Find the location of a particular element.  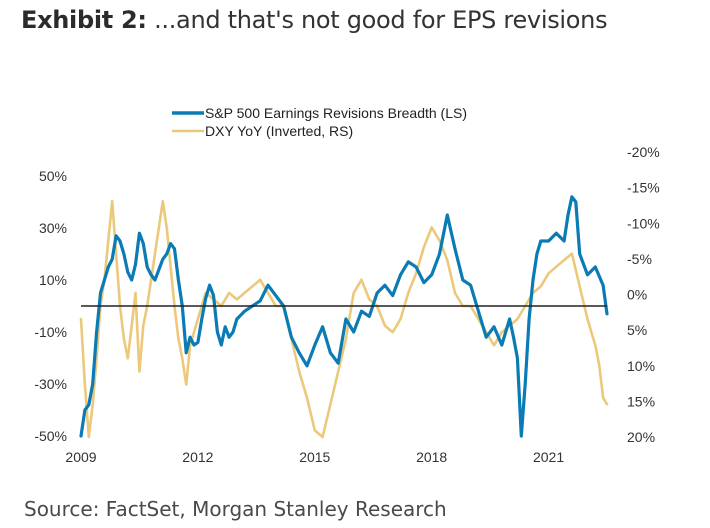

right-axis-tick-label: -10% is located at coordinates (643, 223).